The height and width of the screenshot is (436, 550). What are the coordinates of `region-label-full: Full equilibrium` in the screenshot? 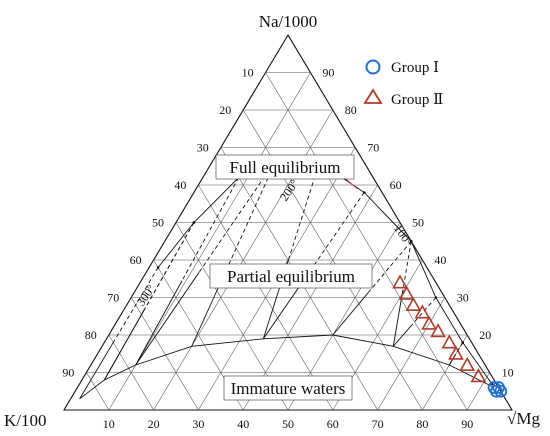 It's located at (285, 167).